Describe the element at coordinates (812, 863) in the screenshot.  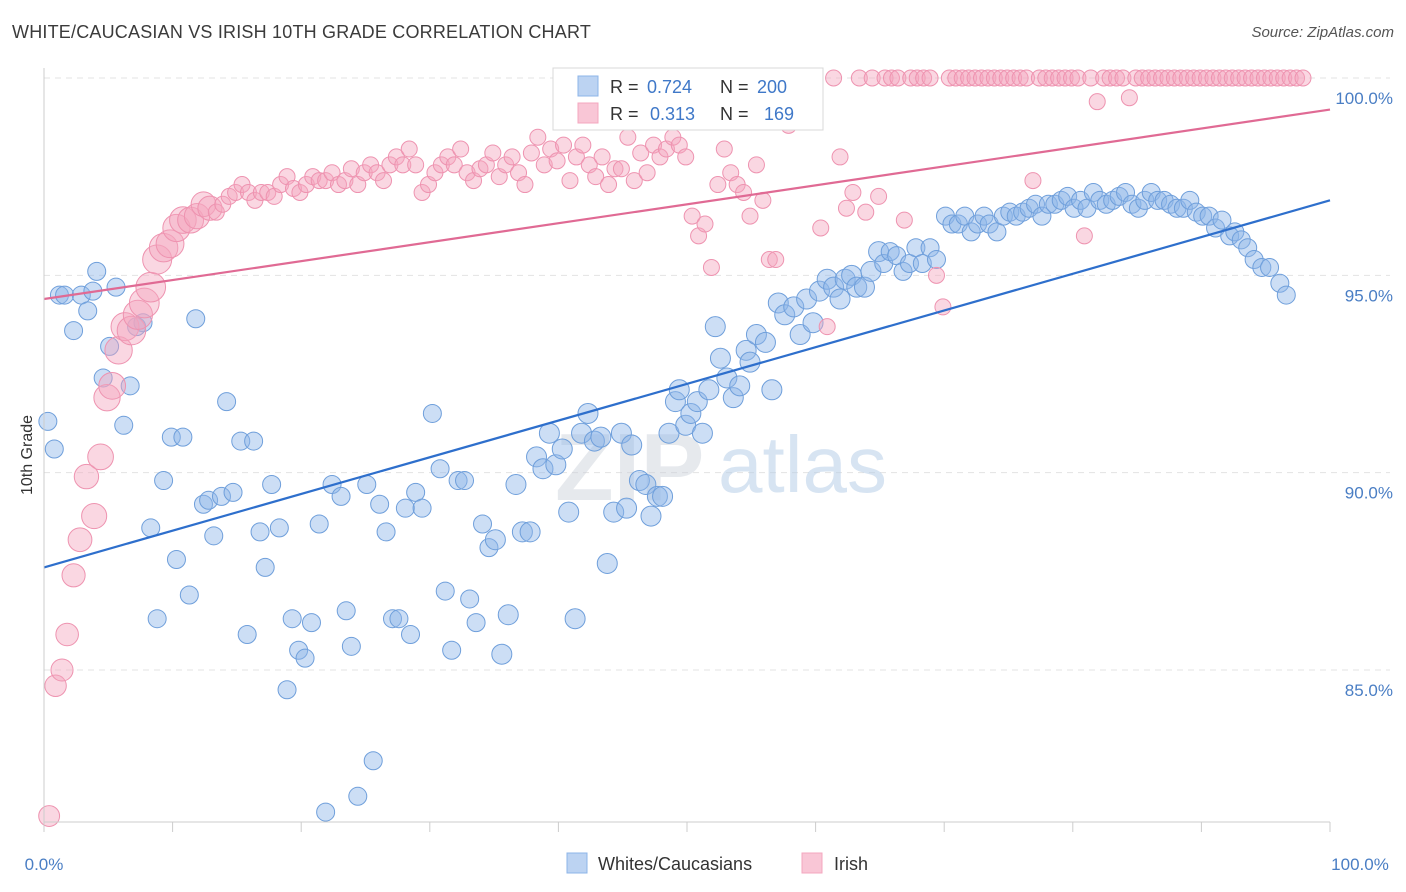
I see `legend-bottom-swatch-irish` at that location.